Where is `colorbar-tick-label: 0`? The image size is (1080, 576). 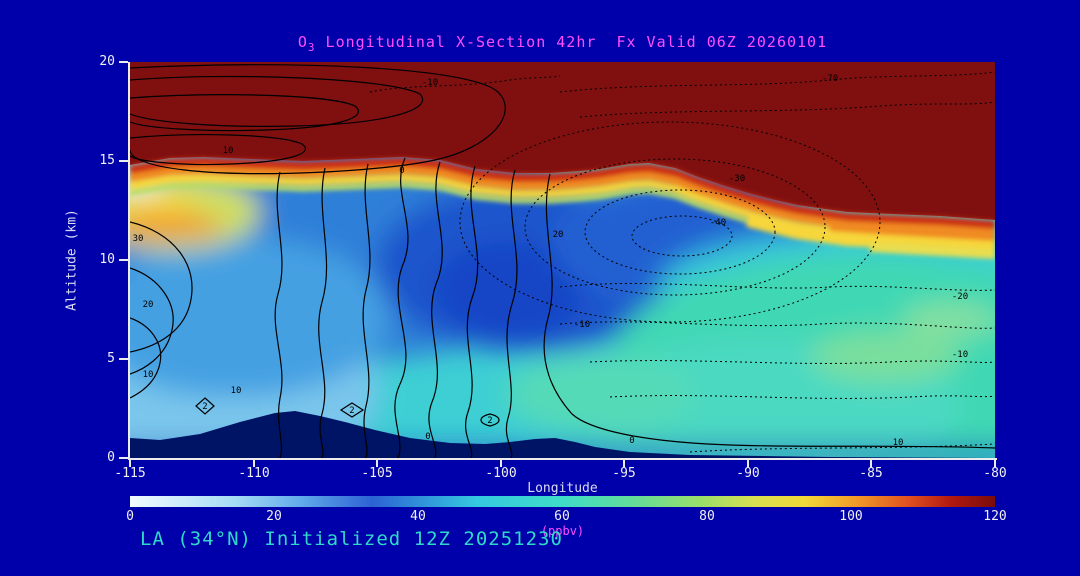
colorbar-tick-label: 0 is located at coordinates (130, 516).